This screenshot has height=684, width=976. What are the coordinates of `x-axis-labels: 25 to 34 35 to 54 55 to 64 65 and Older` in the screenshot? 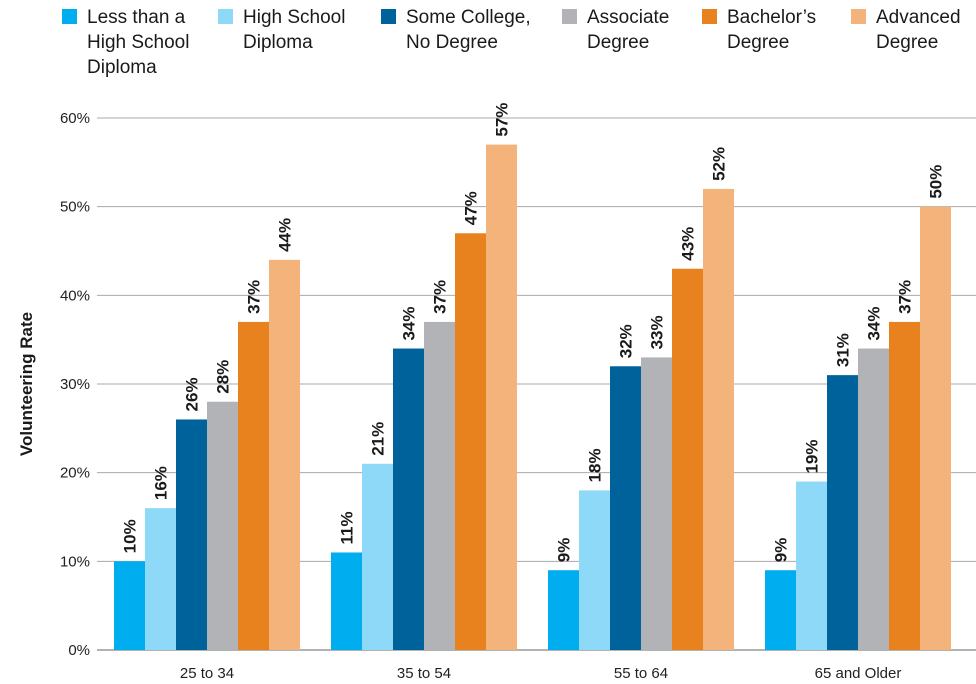 It's located at (540, 673).